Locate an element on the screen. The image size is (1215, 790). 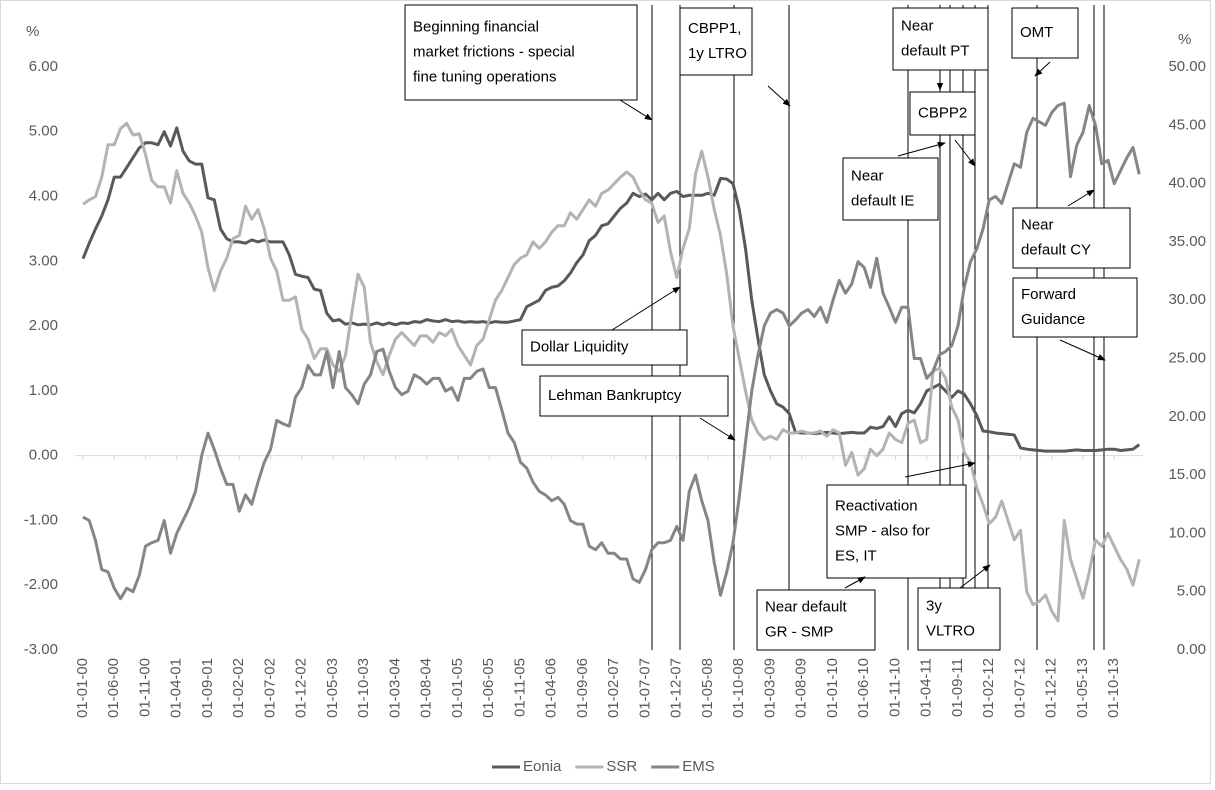
x-tick-label: 01-08-09 is located at coordinates (801, 688).